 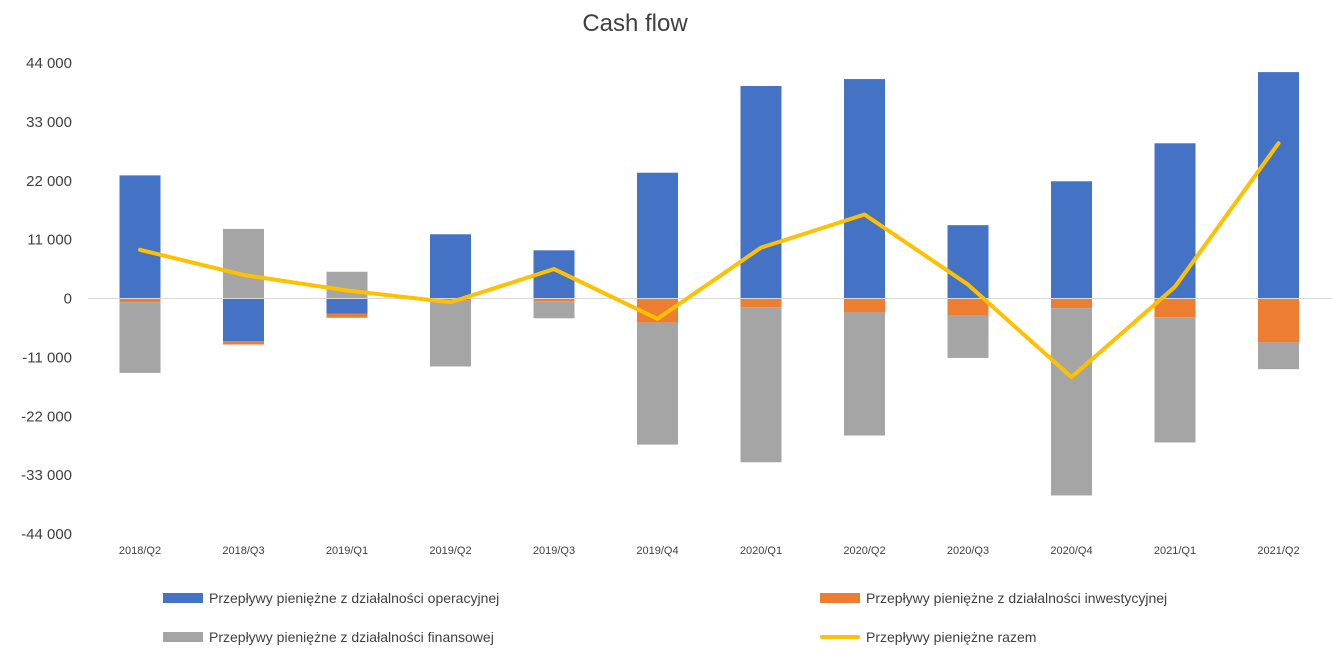 I want to click on legend-swatch-financing, so click(x=183, y=637).